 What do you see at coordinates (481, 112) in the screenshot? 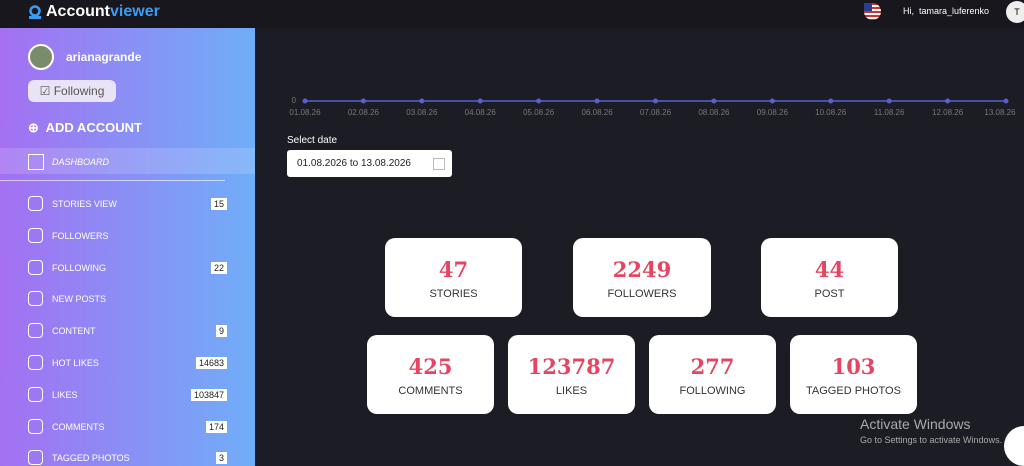
I see `x-tick-label: 04.08.26` at bounding box center [481, 112].